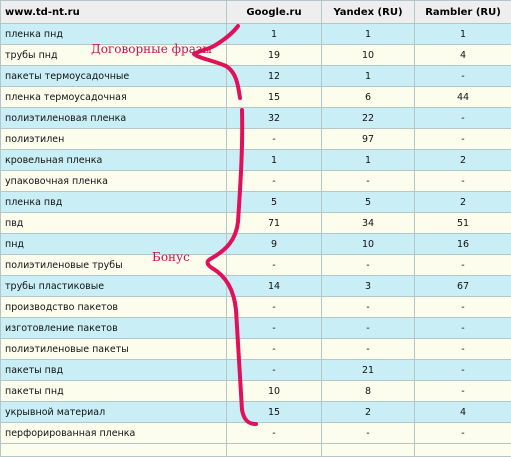 The image size is (511, 457). I want to click on keyword-cell: укрывной материал, so click(114, 412).